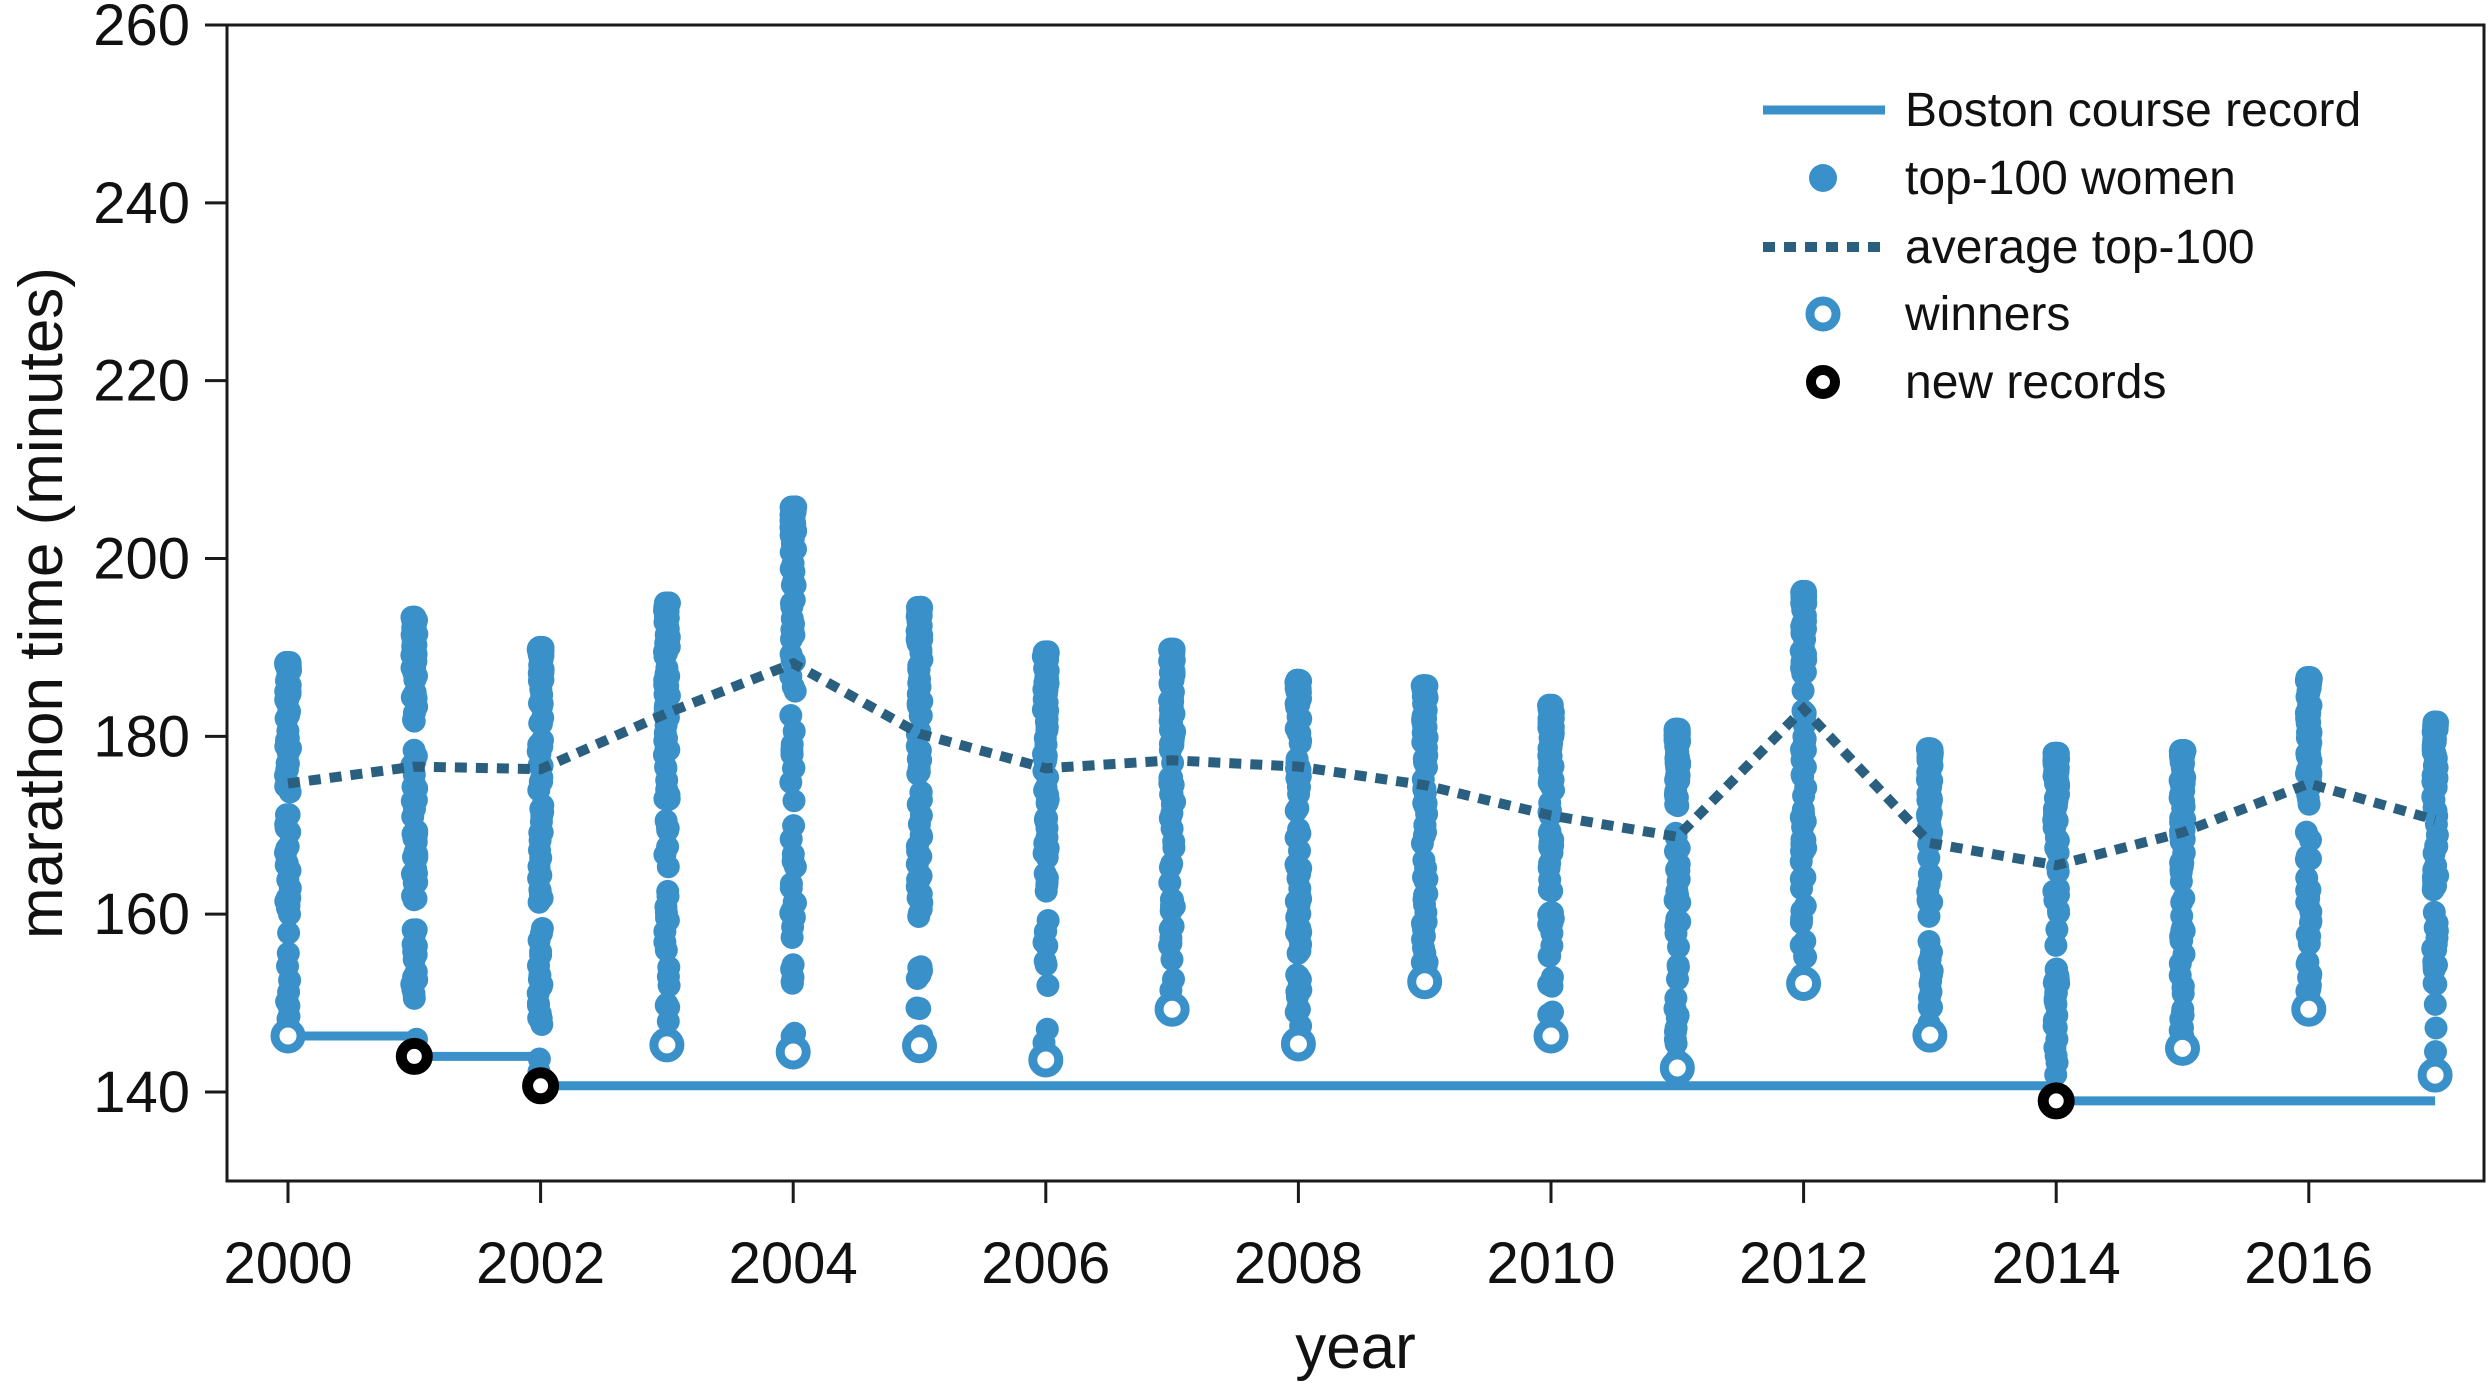  Describe the element at coordinates (141, 203) in the screenshot. I see `y-tick-label-240: 240` at that location.